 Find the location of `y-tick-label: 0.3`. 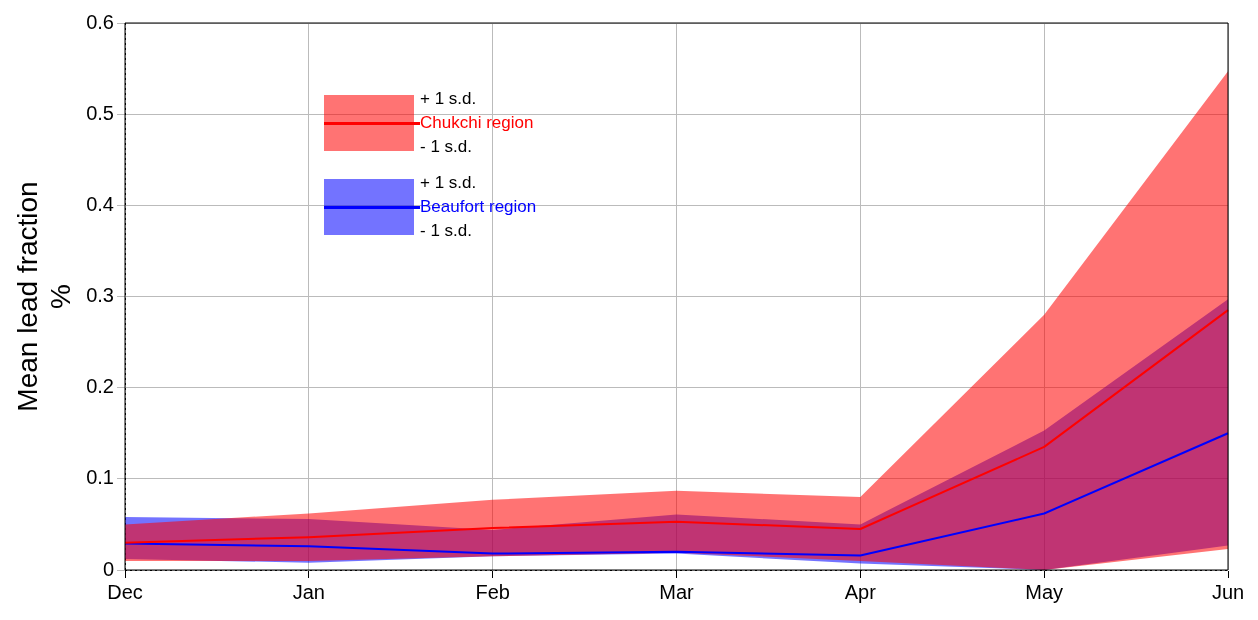

y-tick-label: 0.3 is located at coordinates (100, 295).